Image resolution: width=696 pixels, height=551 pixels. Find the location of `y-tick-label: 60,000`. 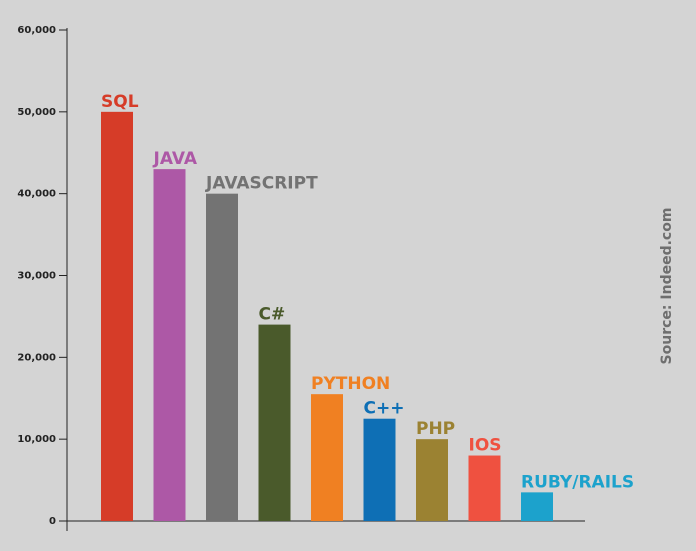

y-tick-label: 60,000 is located at coordinates (36, 30).